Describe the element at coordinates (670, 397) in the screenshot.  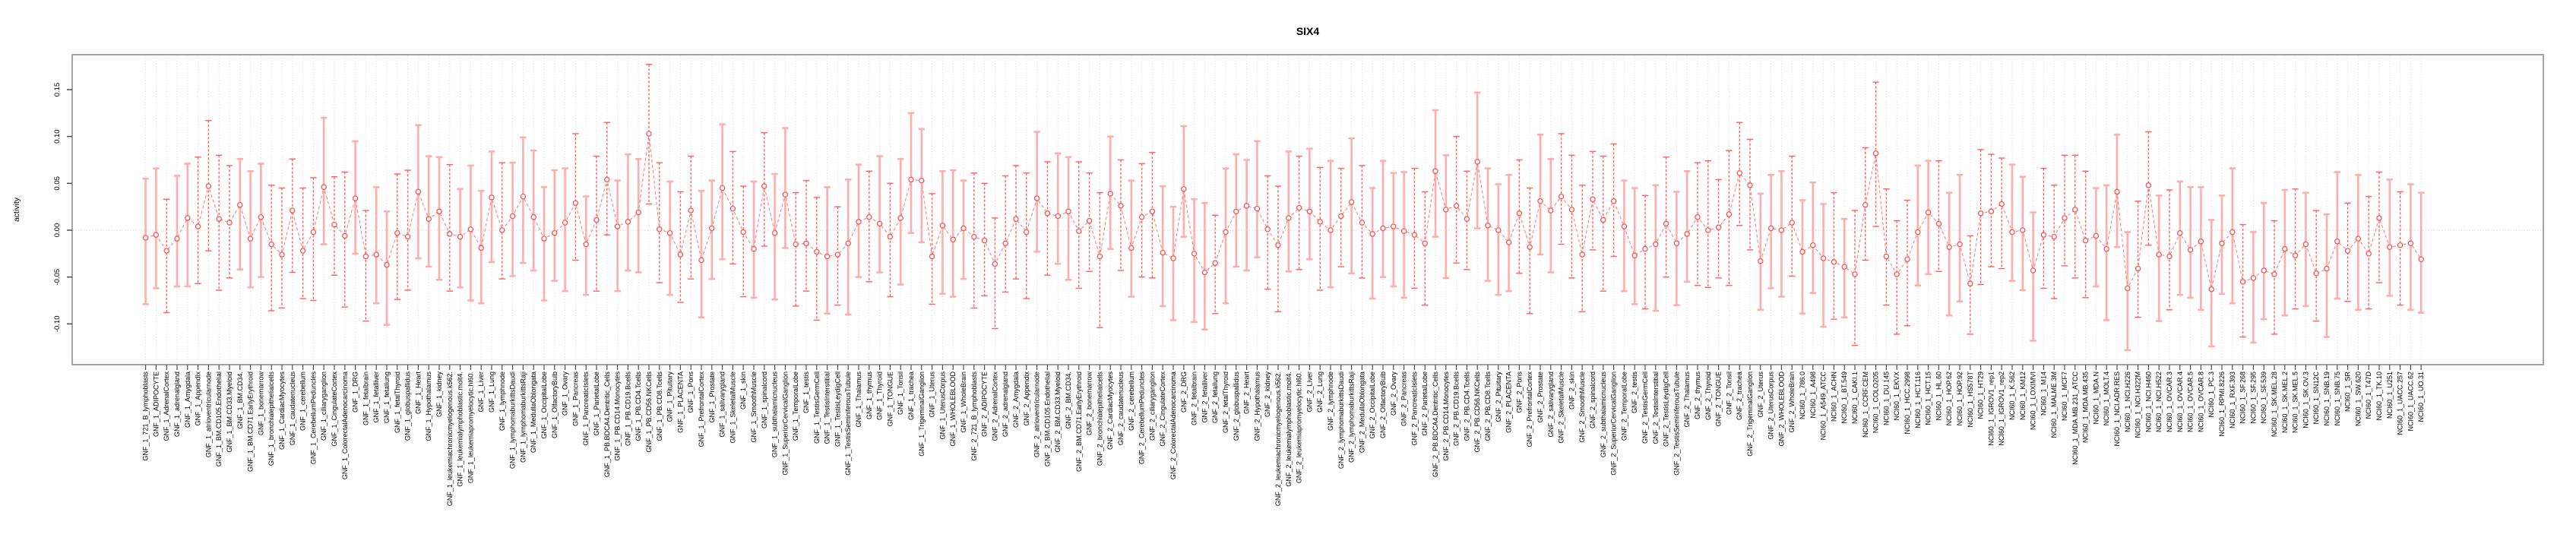
I see `x-axis-label: GNF_1_Pituitary` at that location.